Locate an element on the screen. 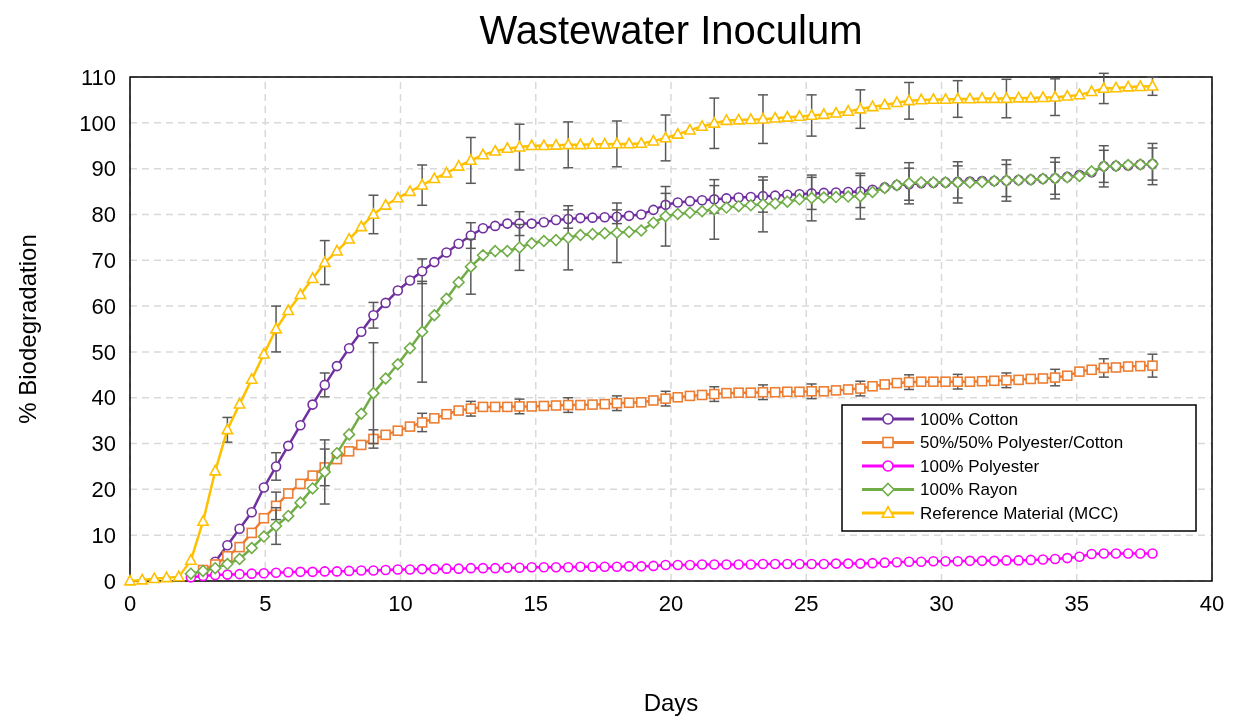 The image size is (1242, 721). x-tick-label: 30 is located at coordinates (941, 603).